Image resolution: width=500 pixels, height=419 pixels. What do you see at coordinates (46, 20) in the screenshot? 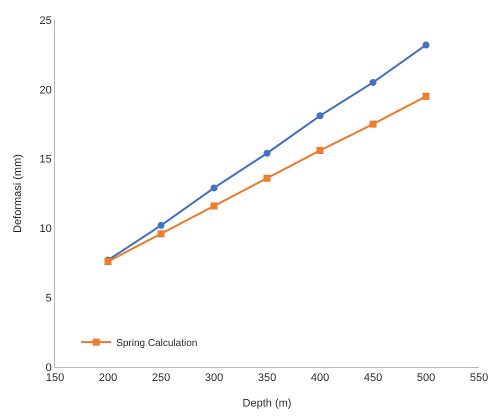
I see `y-tick-label: 25` at bounding box center [46, 20].